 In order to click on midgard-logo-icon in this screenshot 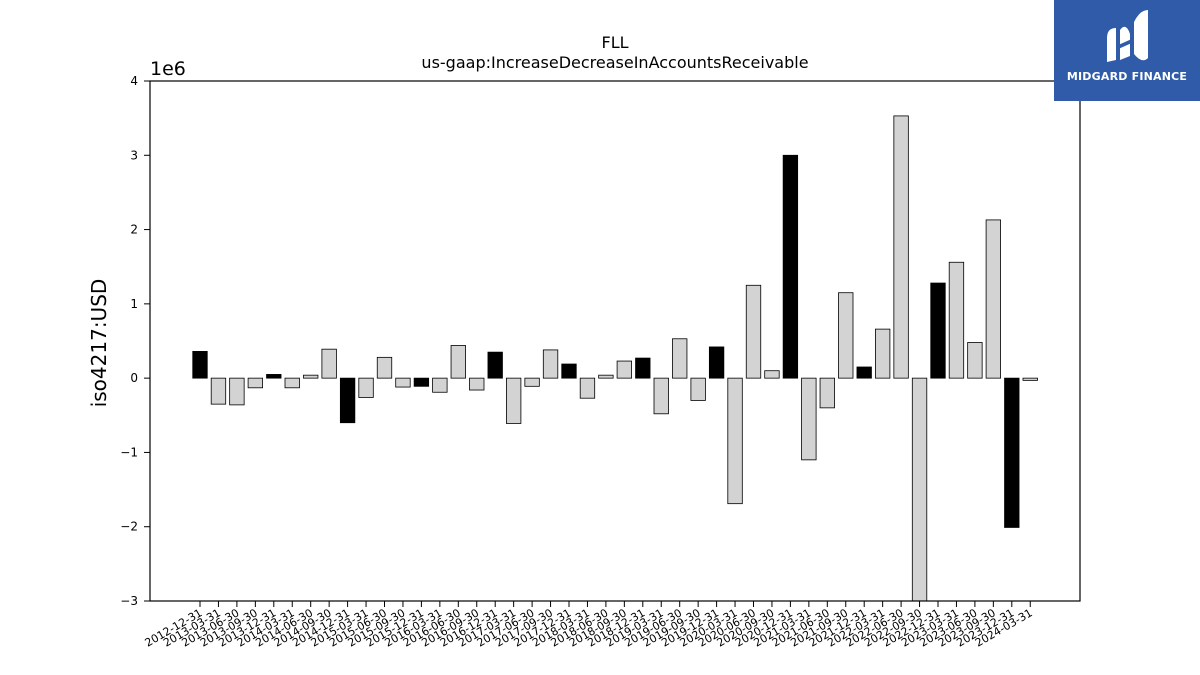, I will do `click(1127, 36)`.